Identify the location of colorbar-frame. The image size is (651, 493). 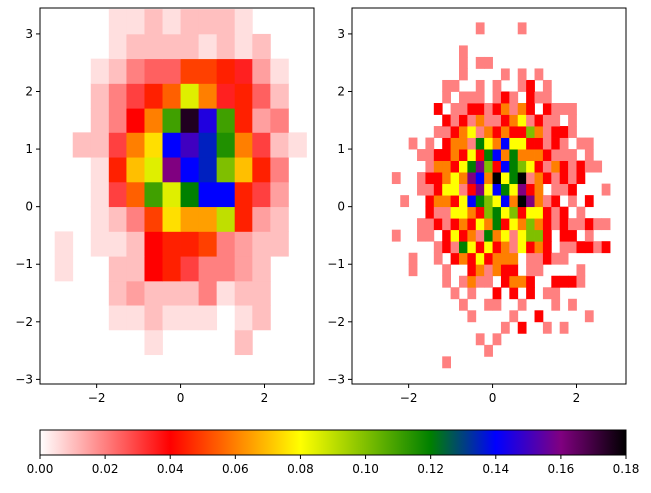
(333, 442).